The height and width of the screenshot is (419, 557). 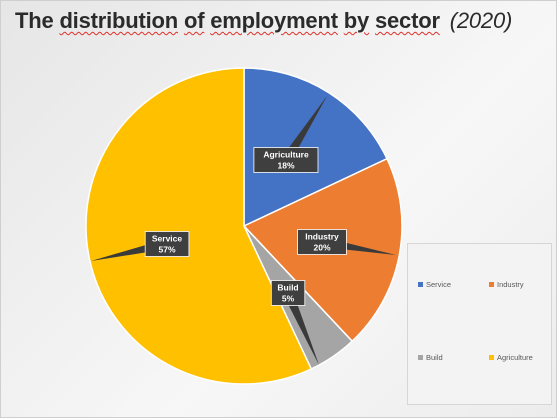 I want to click on legend-item-service: Service, so click(x=434, y=284).